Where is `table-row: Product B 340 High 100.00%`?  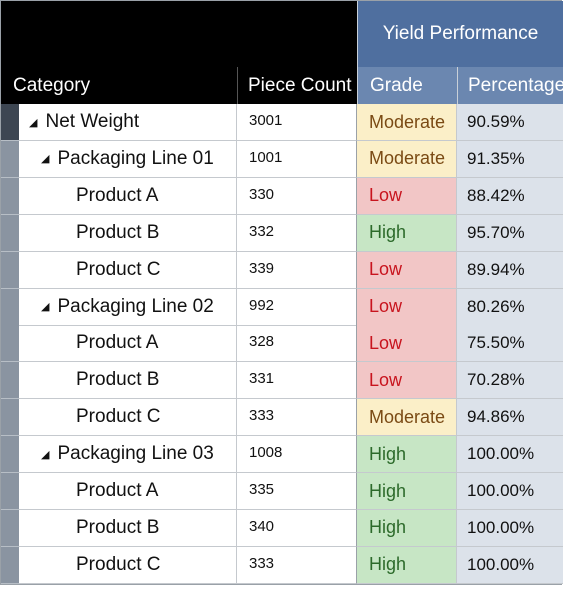
table-row: Product B 340 High 100.00% is located at coordinates (282, 528).